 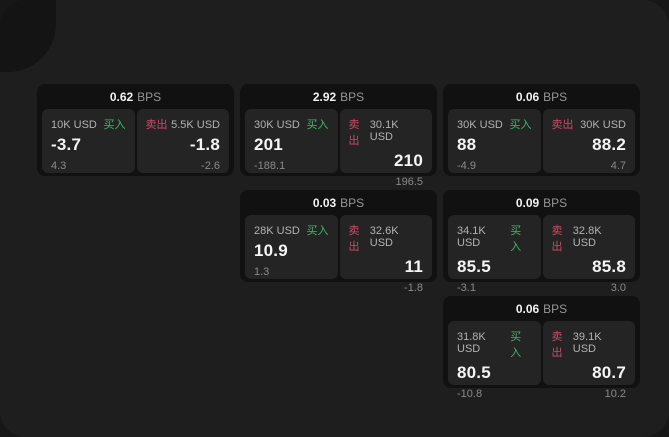 I want to click on sell-change: -2.6, so click(x=210, y=166).